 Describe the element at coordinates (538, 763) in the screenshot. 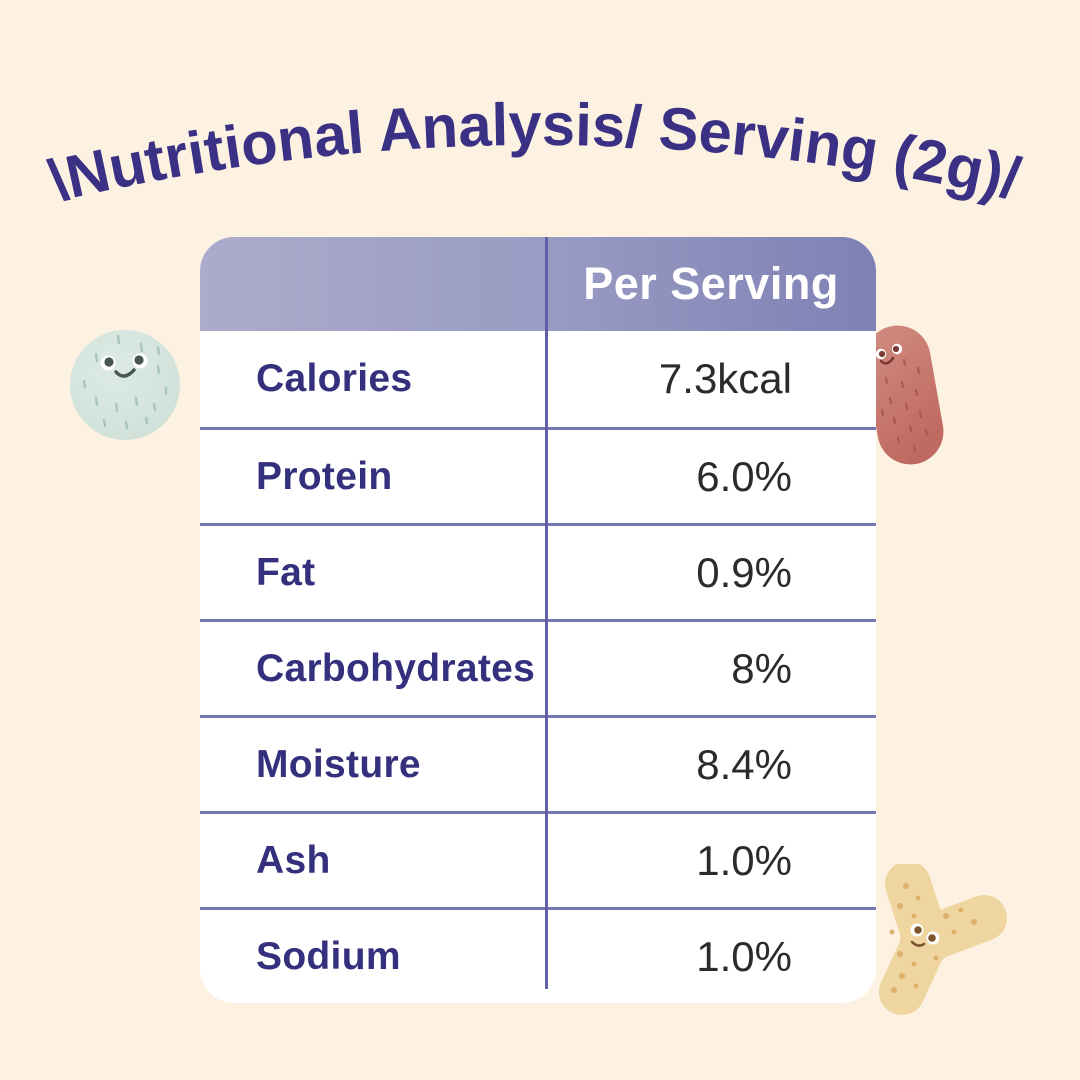

I see `table-row: Moisture 8.4%` at that location.